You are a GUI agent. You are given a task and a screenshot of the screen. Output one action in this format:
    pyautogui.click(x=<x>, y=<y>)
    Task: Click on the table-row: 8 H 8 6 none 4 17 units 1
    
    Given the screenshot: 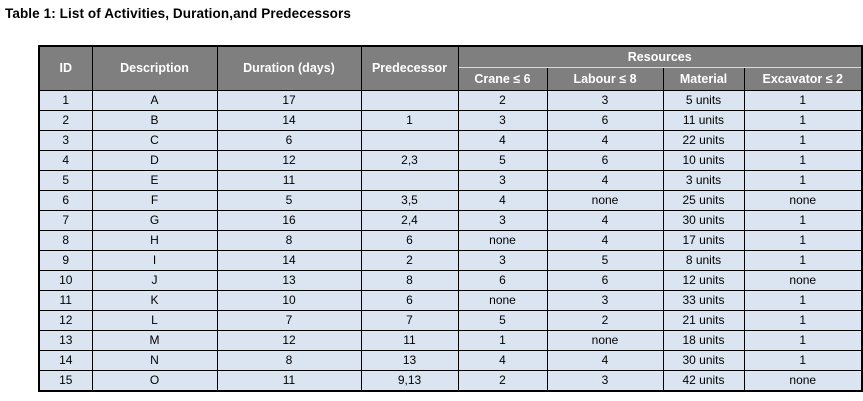 What is the action you would take?
    pyautogui.click(x=450, y=240)
    